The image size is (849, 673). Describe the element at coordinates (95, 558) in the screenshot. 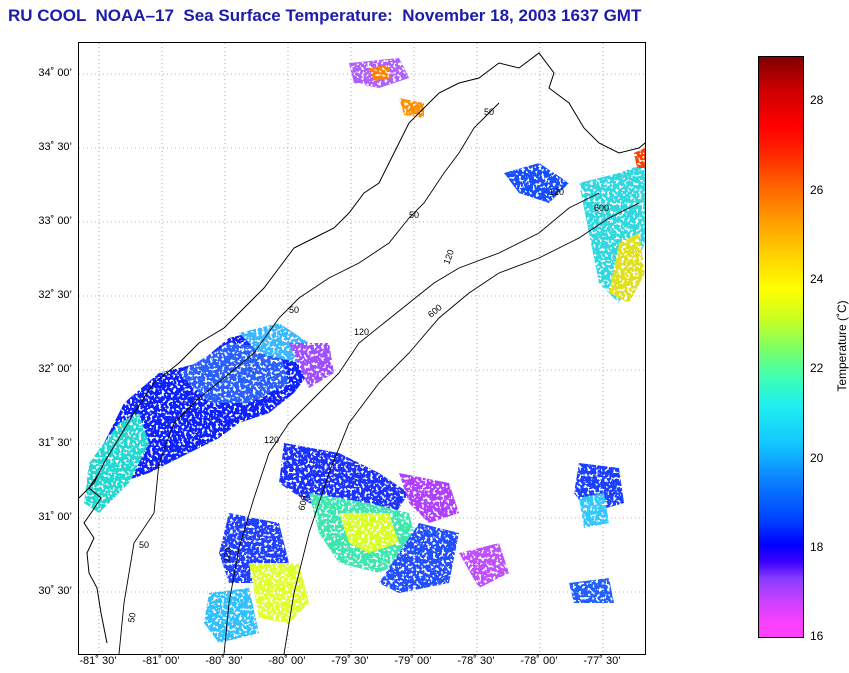

I see `coastline-jagged` at that location.